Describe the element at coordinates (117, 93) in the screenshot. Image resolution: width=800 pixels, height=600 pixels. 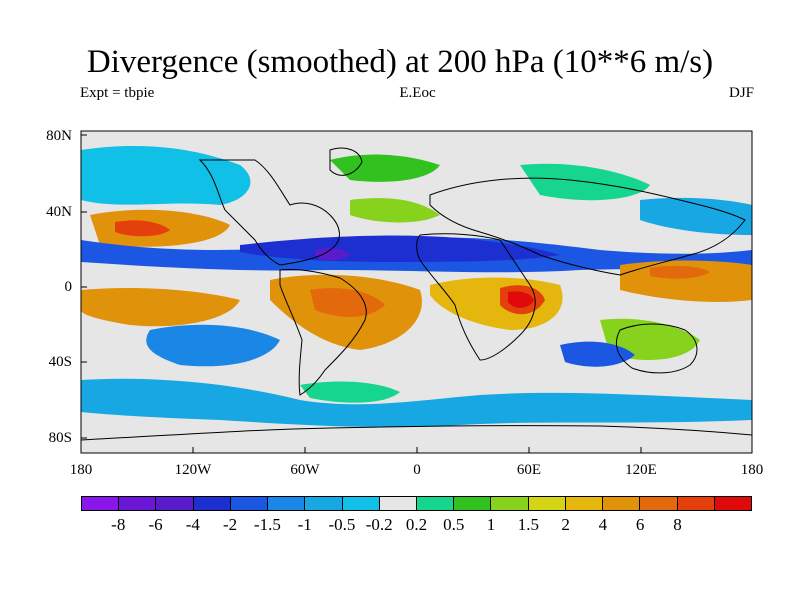
I see `experiment-label: Expt = tbpie` at that location.